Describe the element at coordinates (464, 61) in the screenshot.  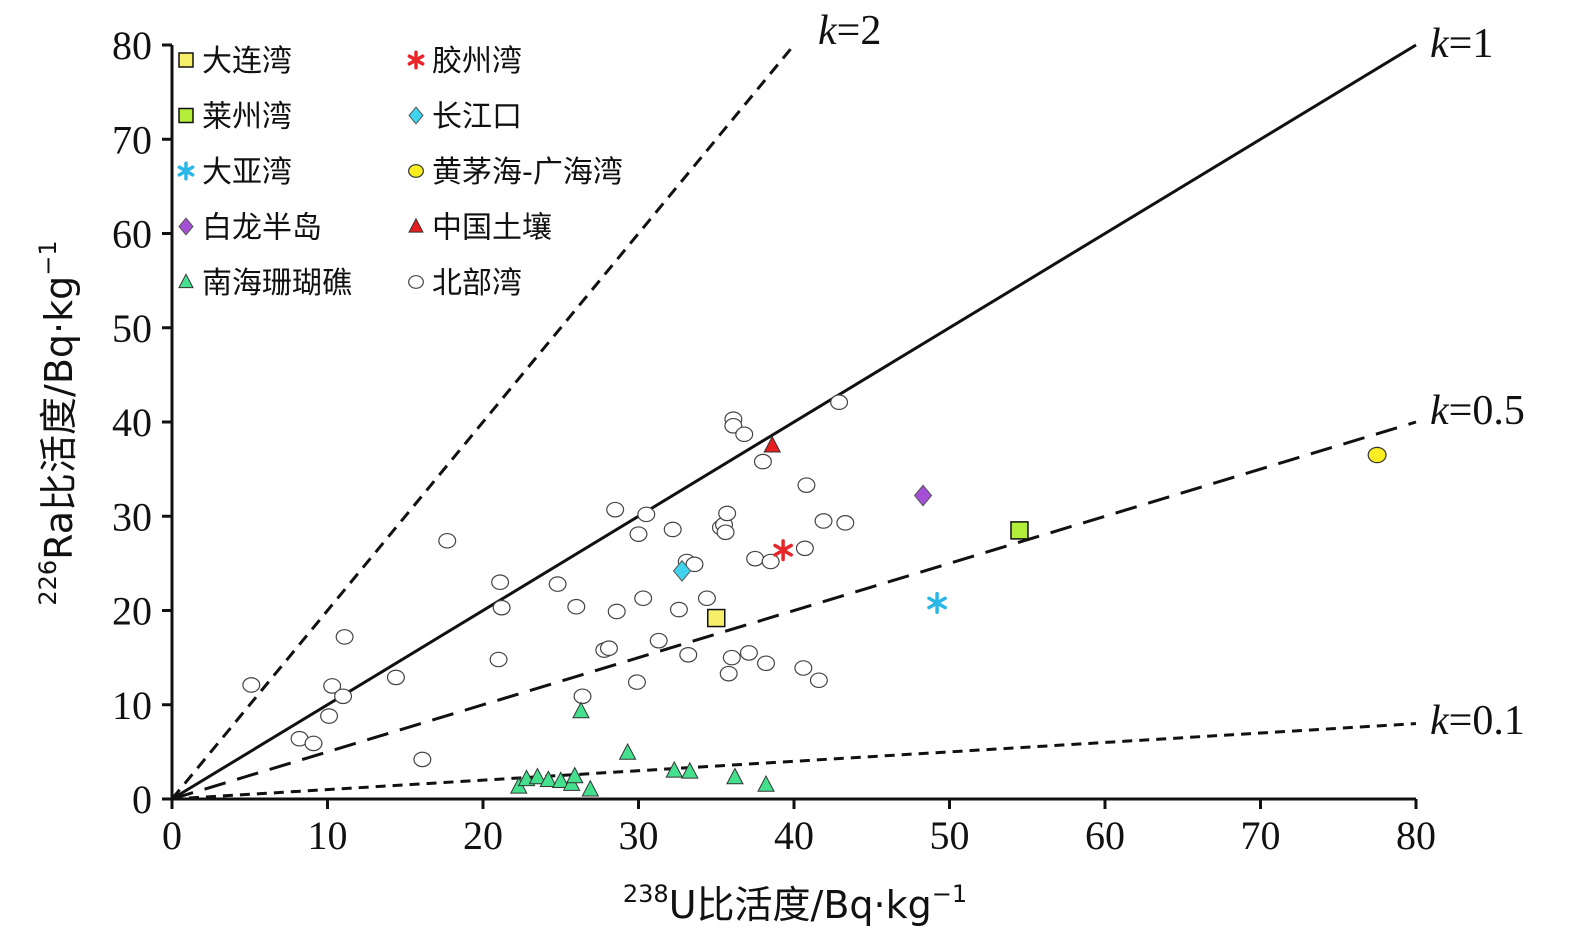
I see `legend-item: 胶州湾` at that location.